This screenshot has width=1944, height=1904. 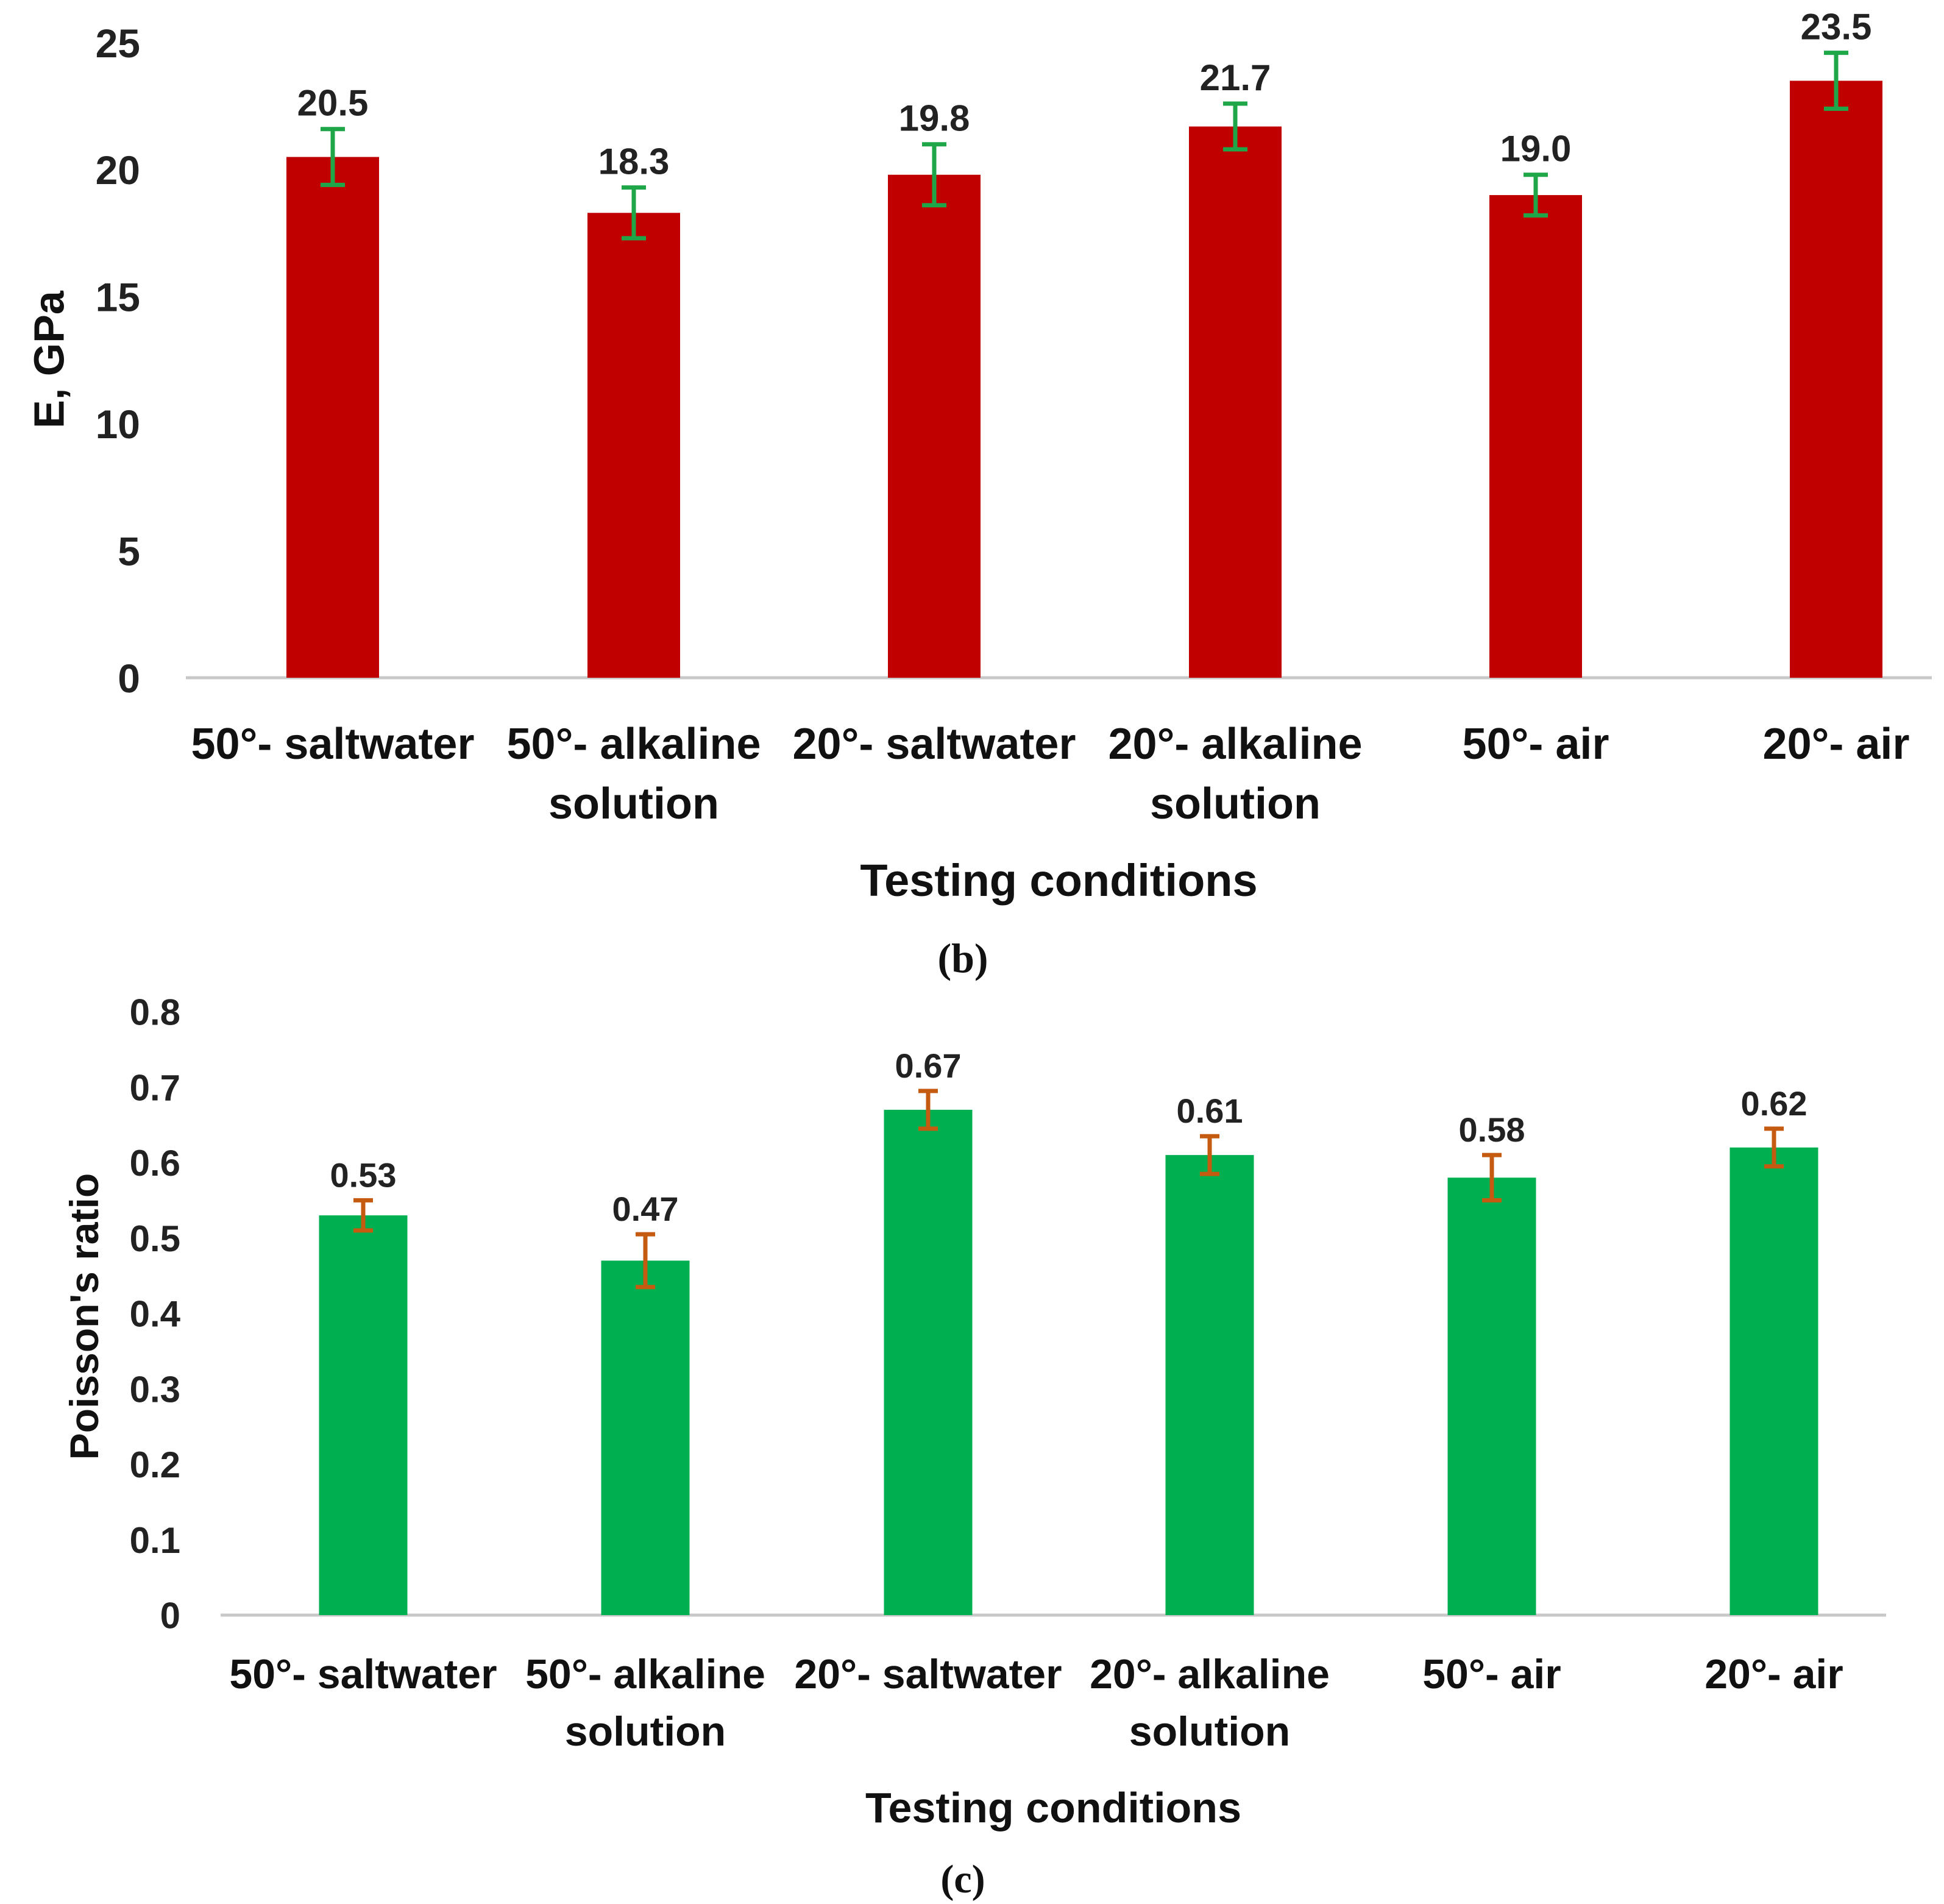 What do you see at coordinates (935, 118) in the screenshot?
I see `data-label: 19.8` at bounding box center [935, 118].